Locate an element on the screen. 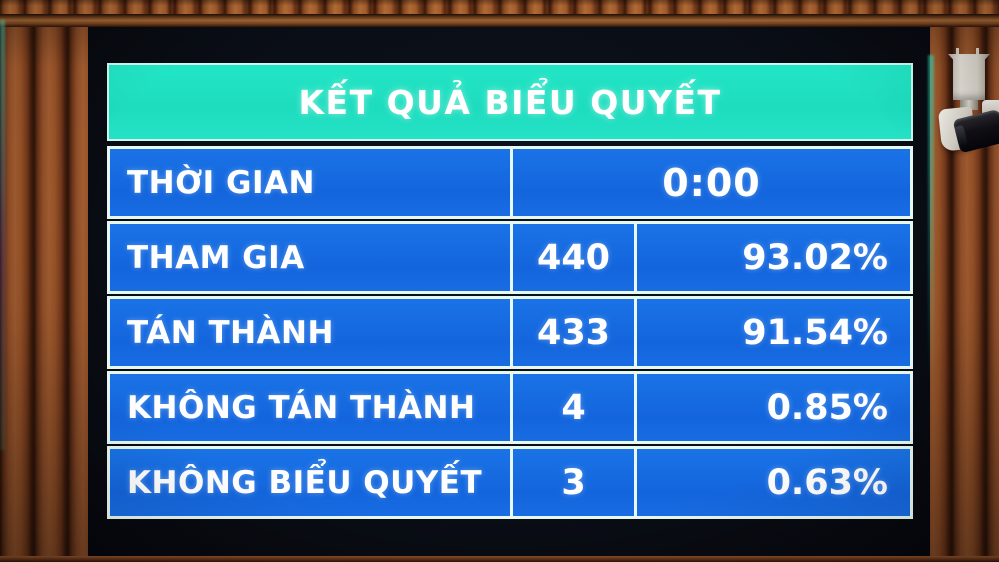 Image resolution: width=999 pixels, height=562 pixels. vote-count: 3 is located at coordinates (572, 482).